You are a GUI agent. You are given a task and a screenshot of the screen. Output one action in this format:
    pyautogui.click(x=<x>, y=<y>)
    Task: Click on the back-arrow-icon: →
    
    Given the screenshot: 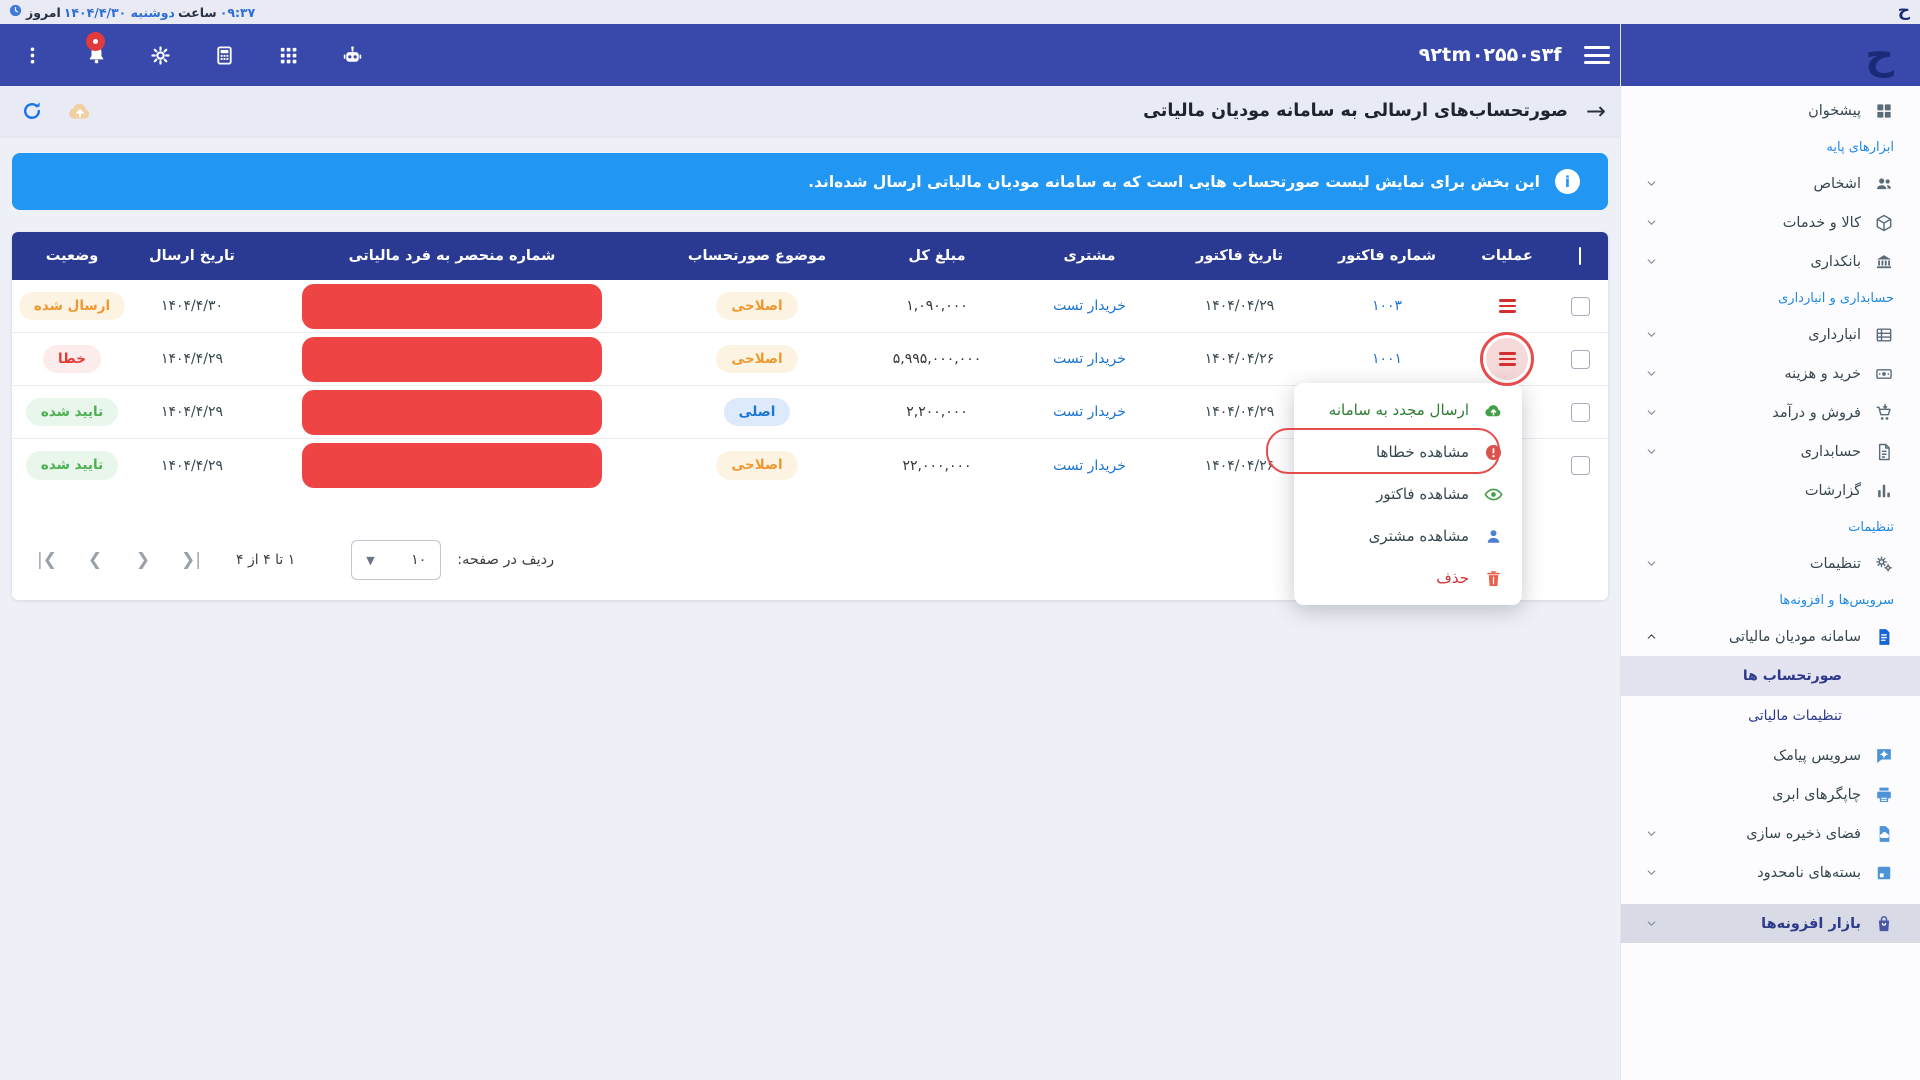 What is the action you would take?
    pyautogui.click(x=1595, y=111)
    